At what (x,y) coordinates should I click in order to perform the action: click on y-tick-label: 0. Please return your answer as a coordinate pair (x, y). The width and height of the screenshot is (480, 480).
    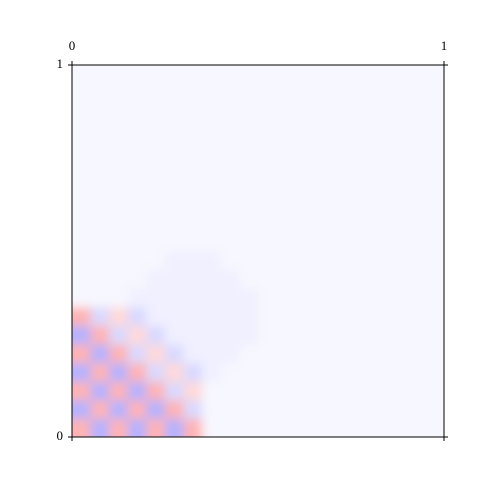
    Looking at the image, I should click on (60, 435).